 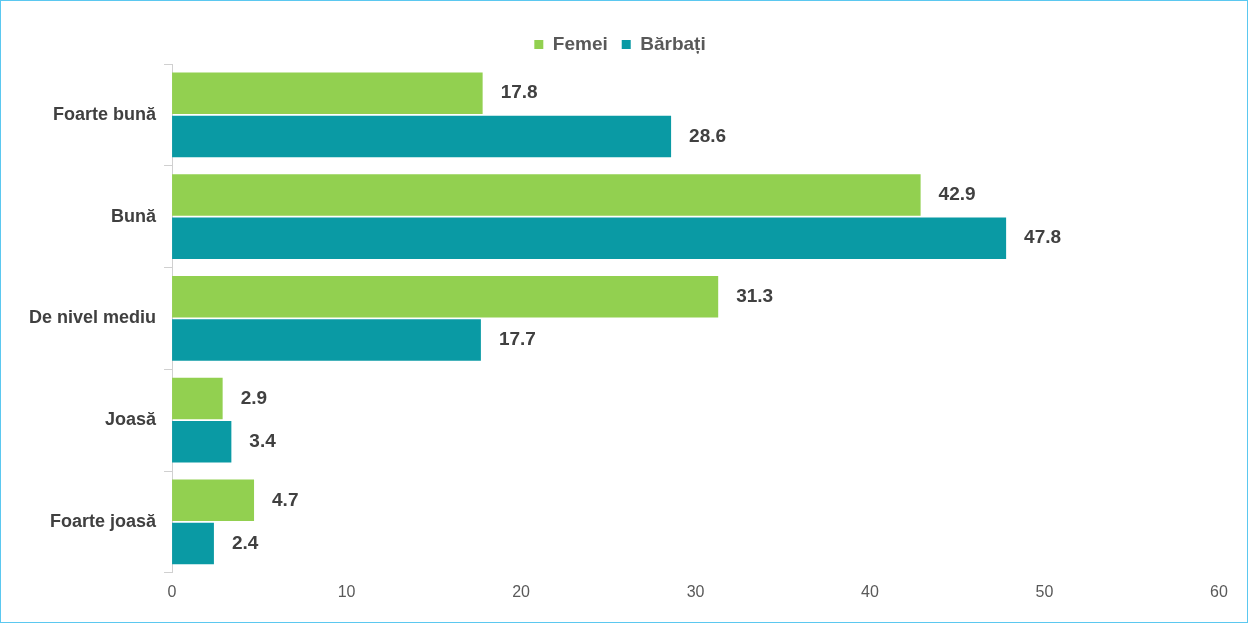 What do you see at coordinates (131, 419) in the screenshot?
I see `y-tick-label: Joasă` at bounding box center [131, 419].